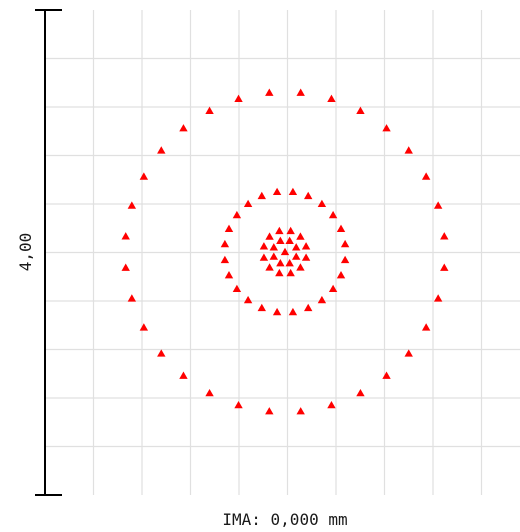 Image resolution: width=520 pixels, height=532 pixels. Describe the element at coordinates (25, 252) in the screenshot. I see `scale-label: 4,00` at that location.